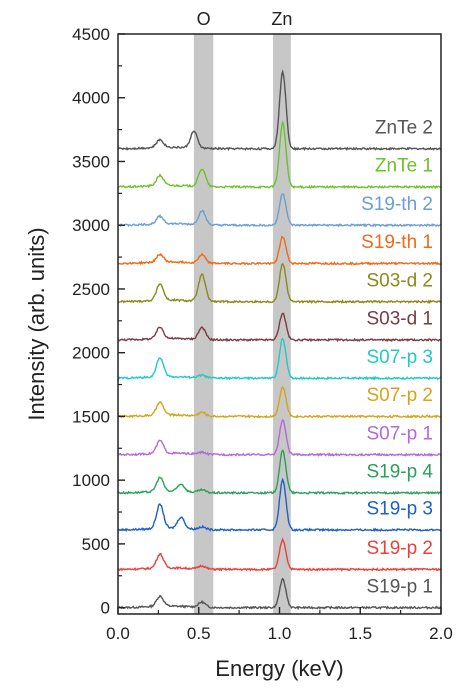 The width and height of the screenshot is (461, 693). I want to click on x-tick-label: 2.0, so click(441, 633).